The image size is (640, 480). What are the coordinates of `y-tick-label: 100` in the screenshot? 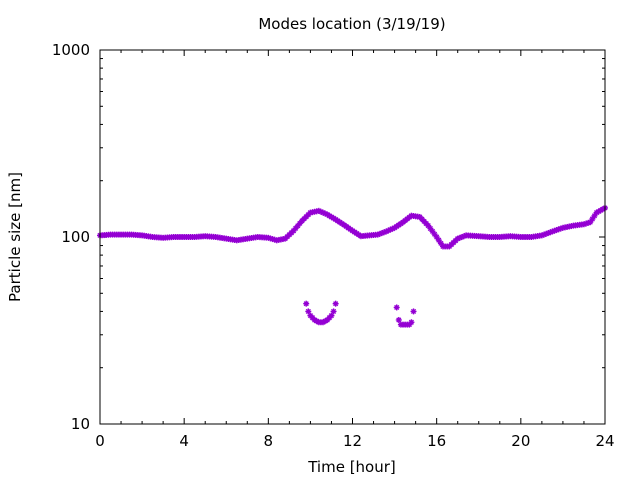 It's located at (75, 237).